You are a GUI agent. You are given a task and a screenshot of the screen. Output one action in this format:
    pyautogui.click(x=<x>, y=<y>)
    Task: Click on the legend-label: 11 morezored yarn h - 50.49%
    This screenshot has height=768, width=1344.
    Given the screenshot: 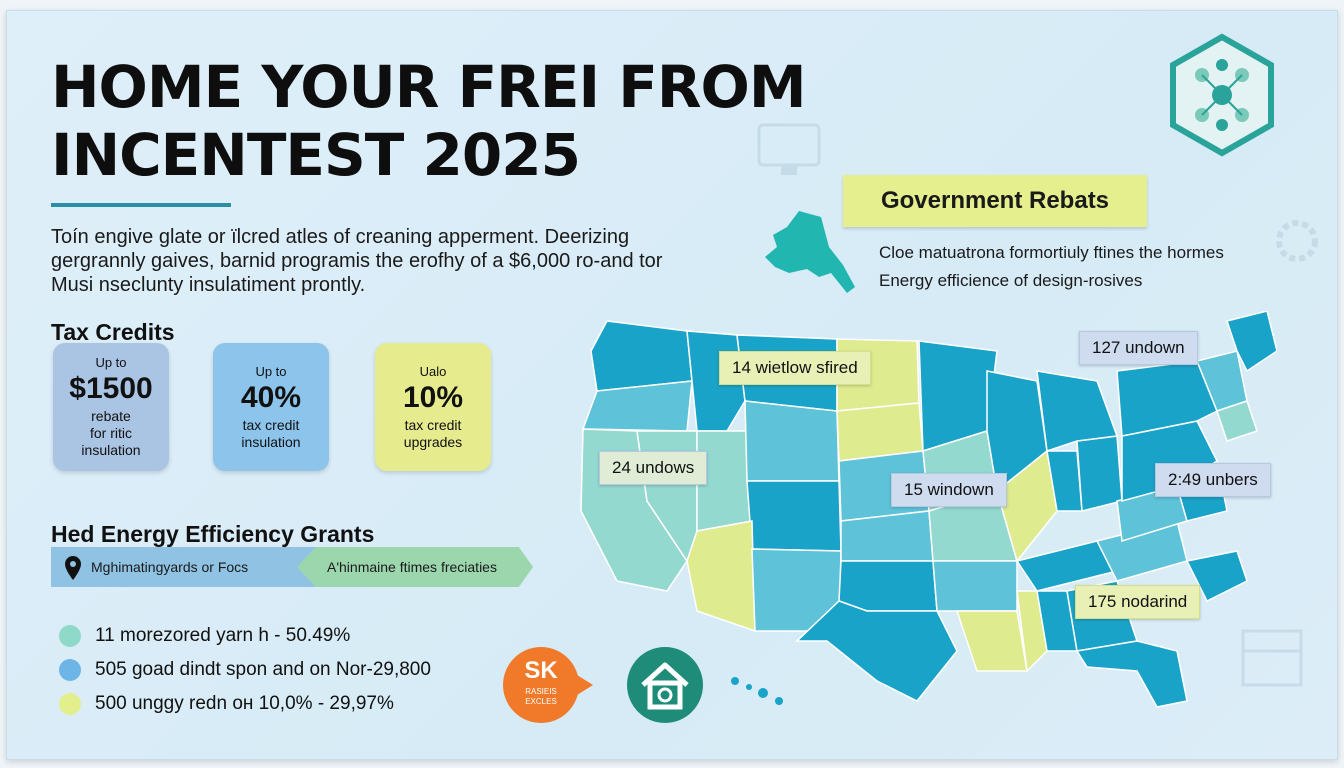 What is the action you would take?
    pyautogui.click(x=223, y=635)
    